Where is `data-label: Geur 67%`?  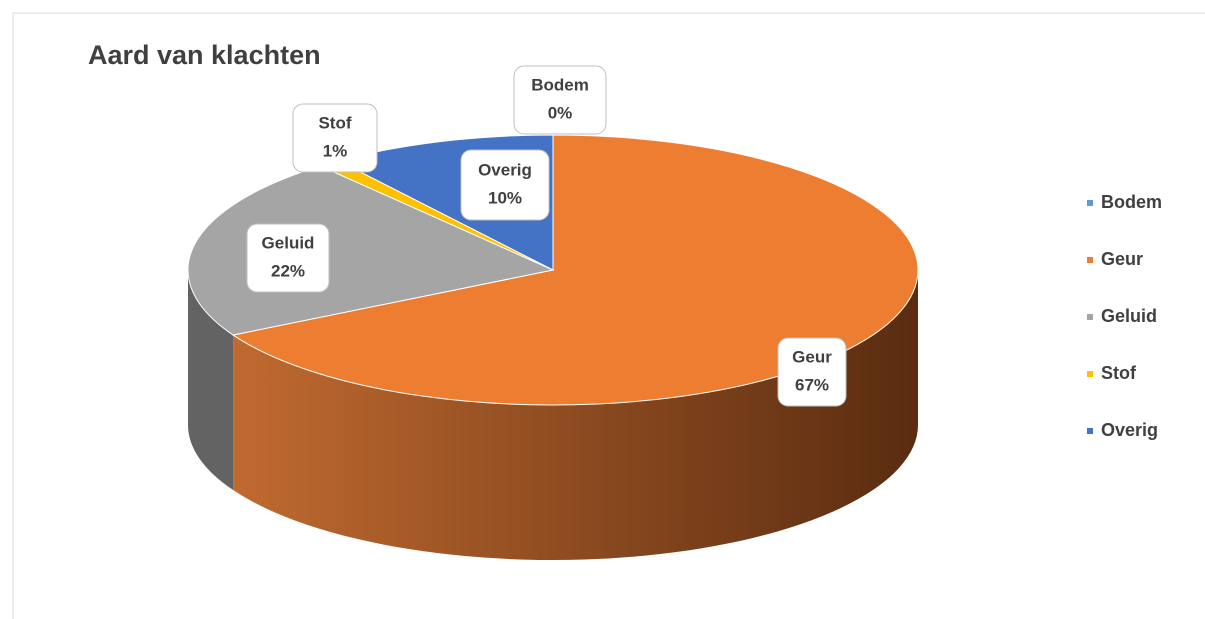 data-label: Geur 67% is located at coordinates (812, 372).